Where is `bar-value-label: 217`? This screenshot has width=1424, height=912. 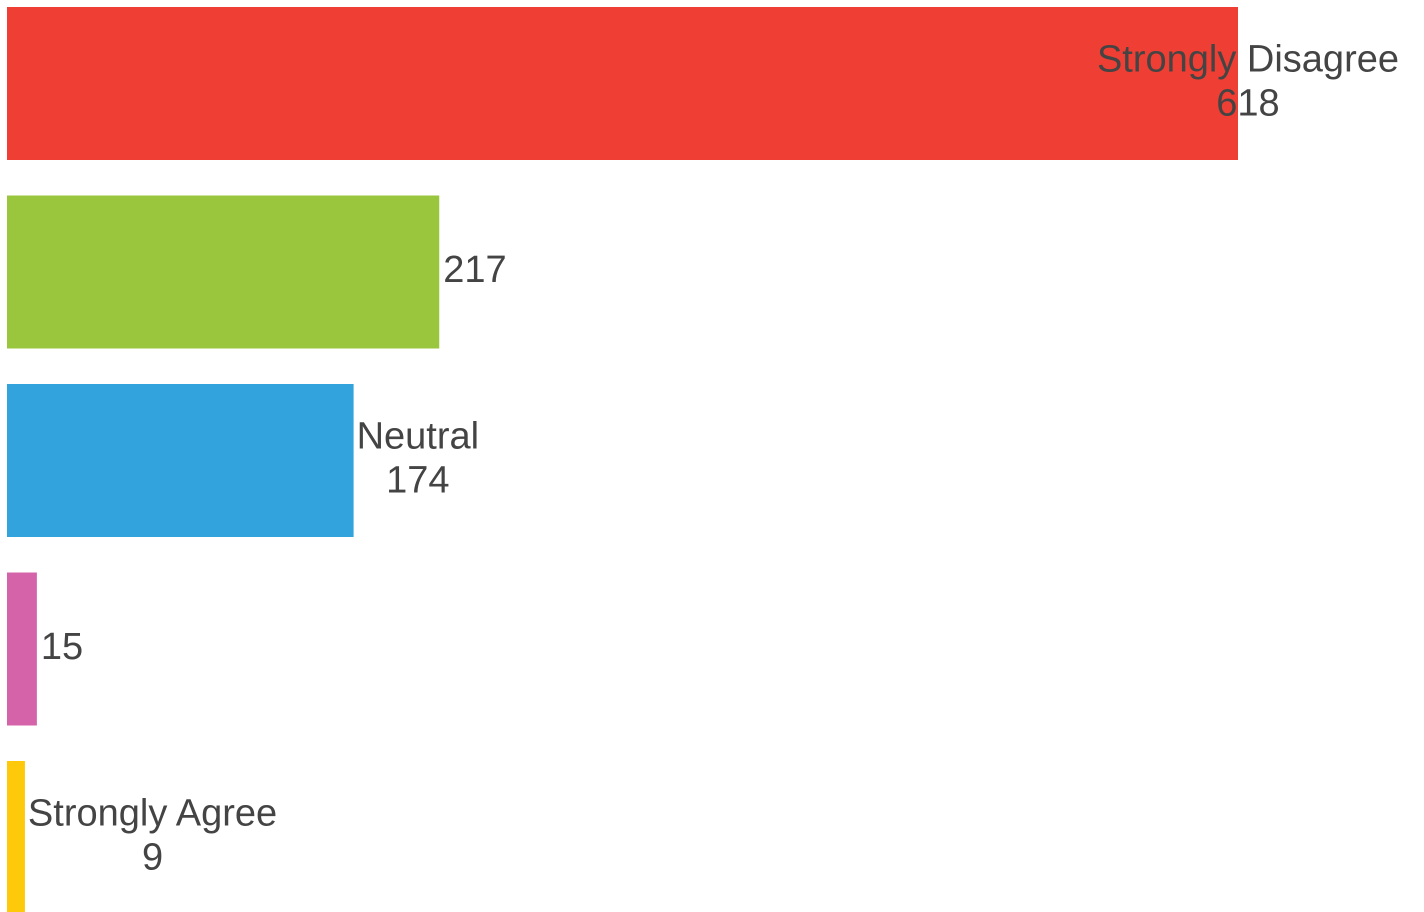
bar-value-label: 217 is located at coordinates (474, 270).